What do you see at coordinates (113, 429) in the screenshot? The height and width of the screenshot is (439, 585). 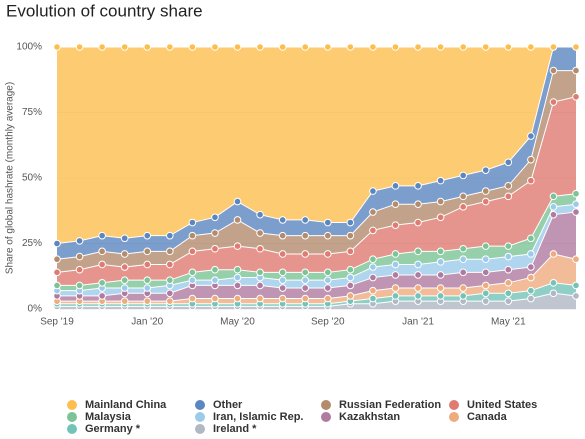 I see `legend-label: Germany *` at bounding box center [113, 429].